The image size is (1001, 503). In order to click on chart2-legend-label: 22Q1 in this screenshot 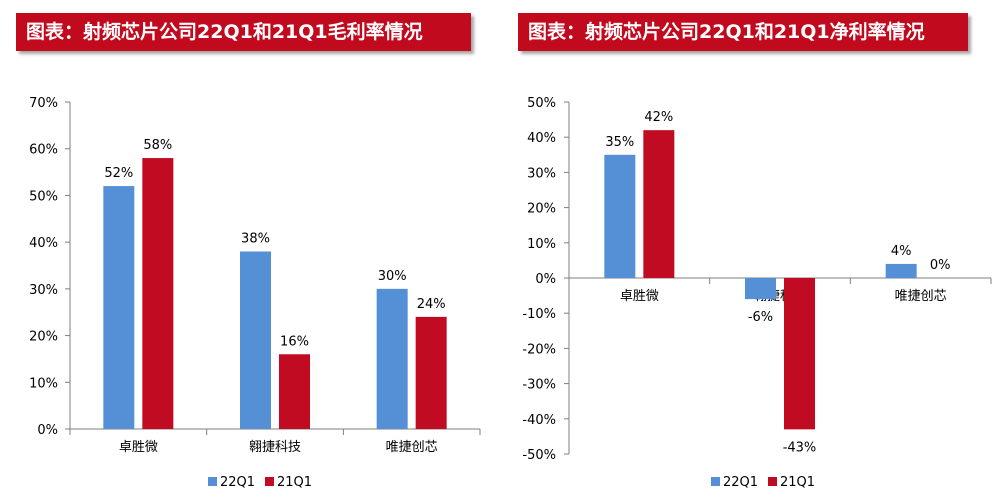, I will do `click(740, 482)`.